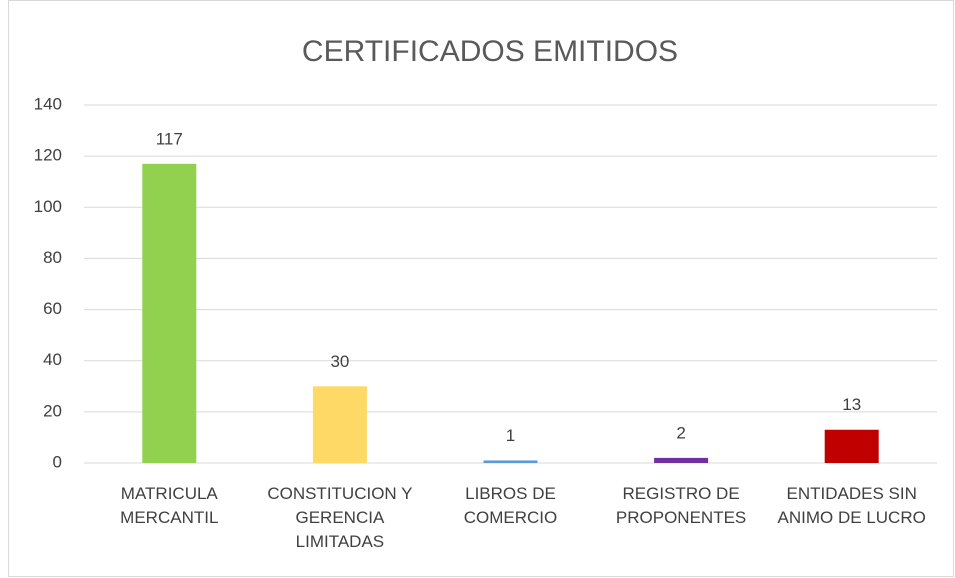 The image size is (955, 578). What do you see at coordinates (48, 206) in the screenshot?
I see `y-tick-label: 100` at bounding box center [48, 206].